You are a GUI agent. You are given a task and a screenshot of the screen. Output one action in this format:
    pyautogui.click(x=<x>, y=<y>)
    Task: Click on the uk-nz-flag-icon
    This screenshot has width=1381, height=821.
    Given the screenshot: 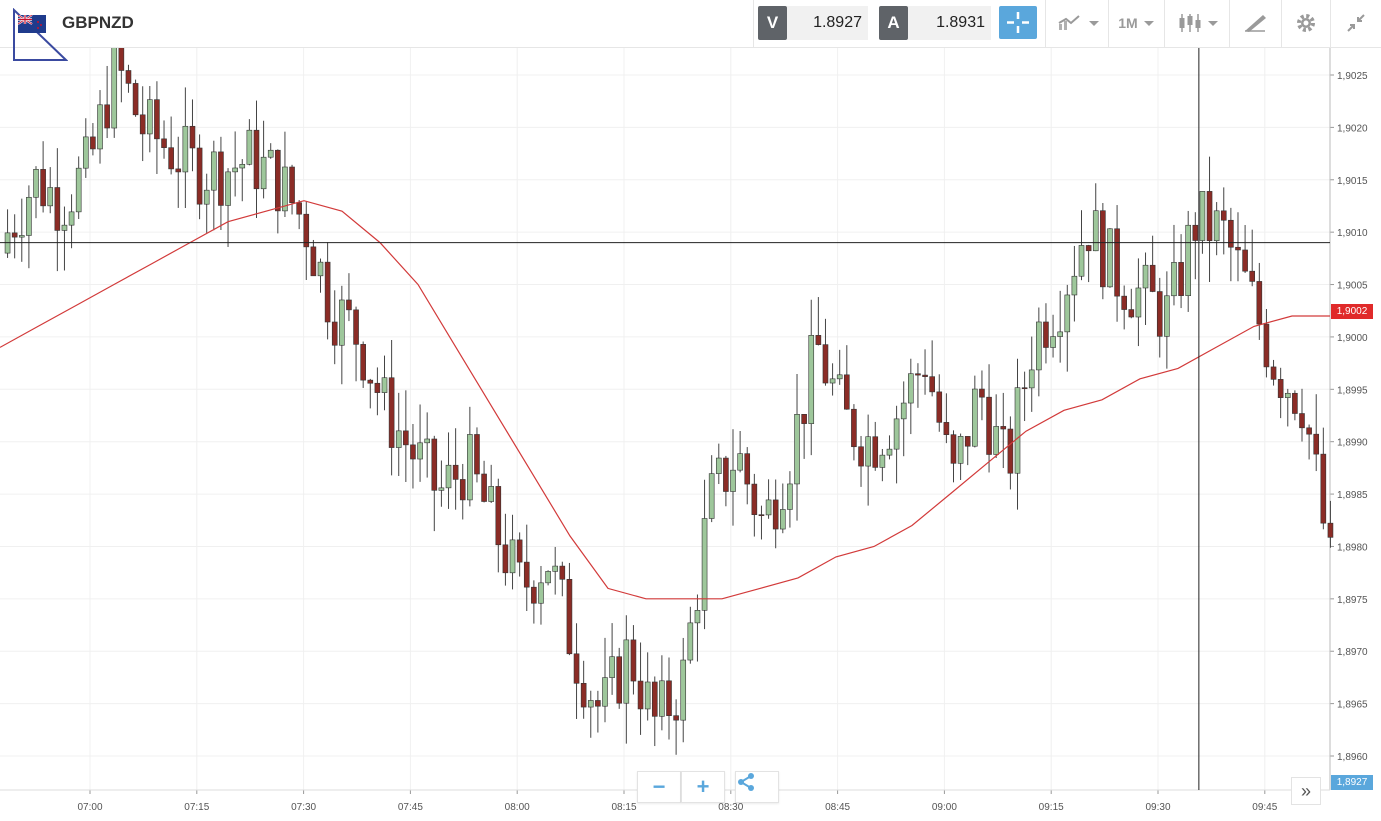 What is the action you would take?
    pyautogui.click(x=32, y=24)
    